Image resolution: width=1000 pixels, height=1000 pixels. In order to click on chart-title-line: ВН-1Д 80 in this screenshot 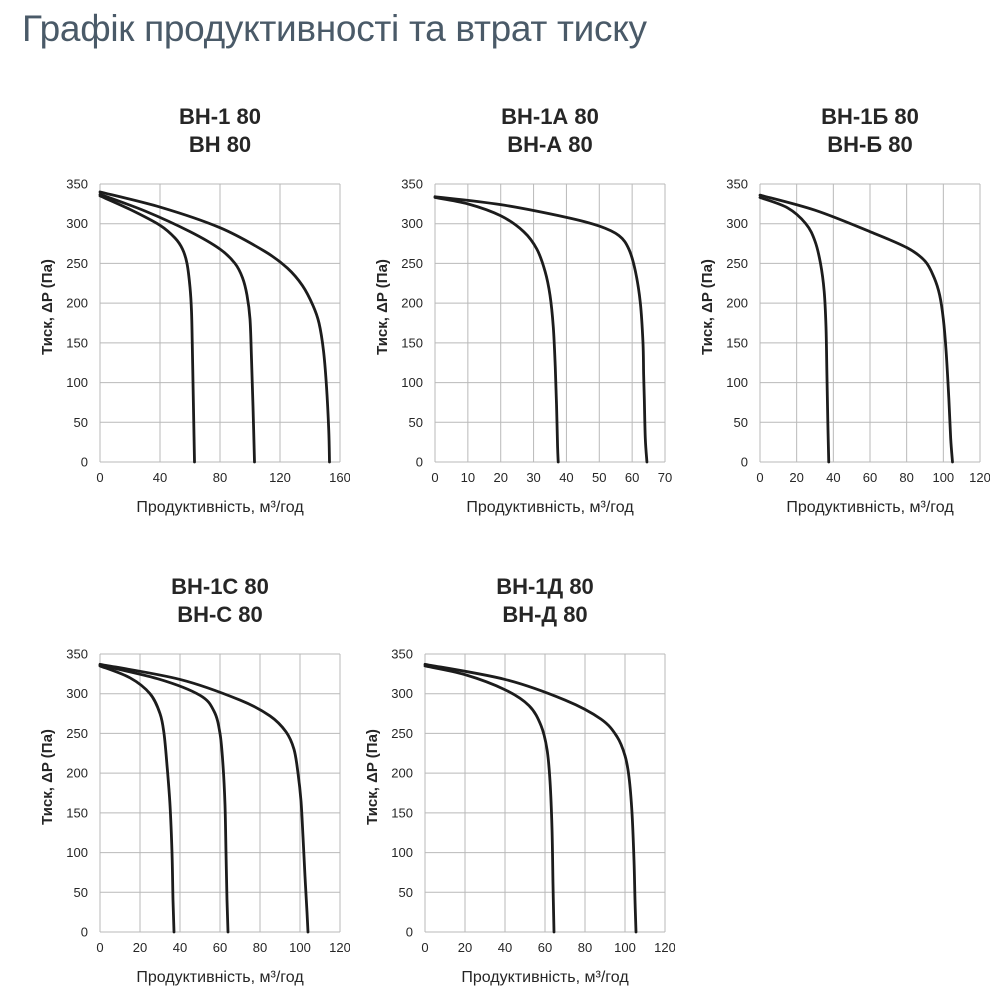, I will do `click(545, 586)`.